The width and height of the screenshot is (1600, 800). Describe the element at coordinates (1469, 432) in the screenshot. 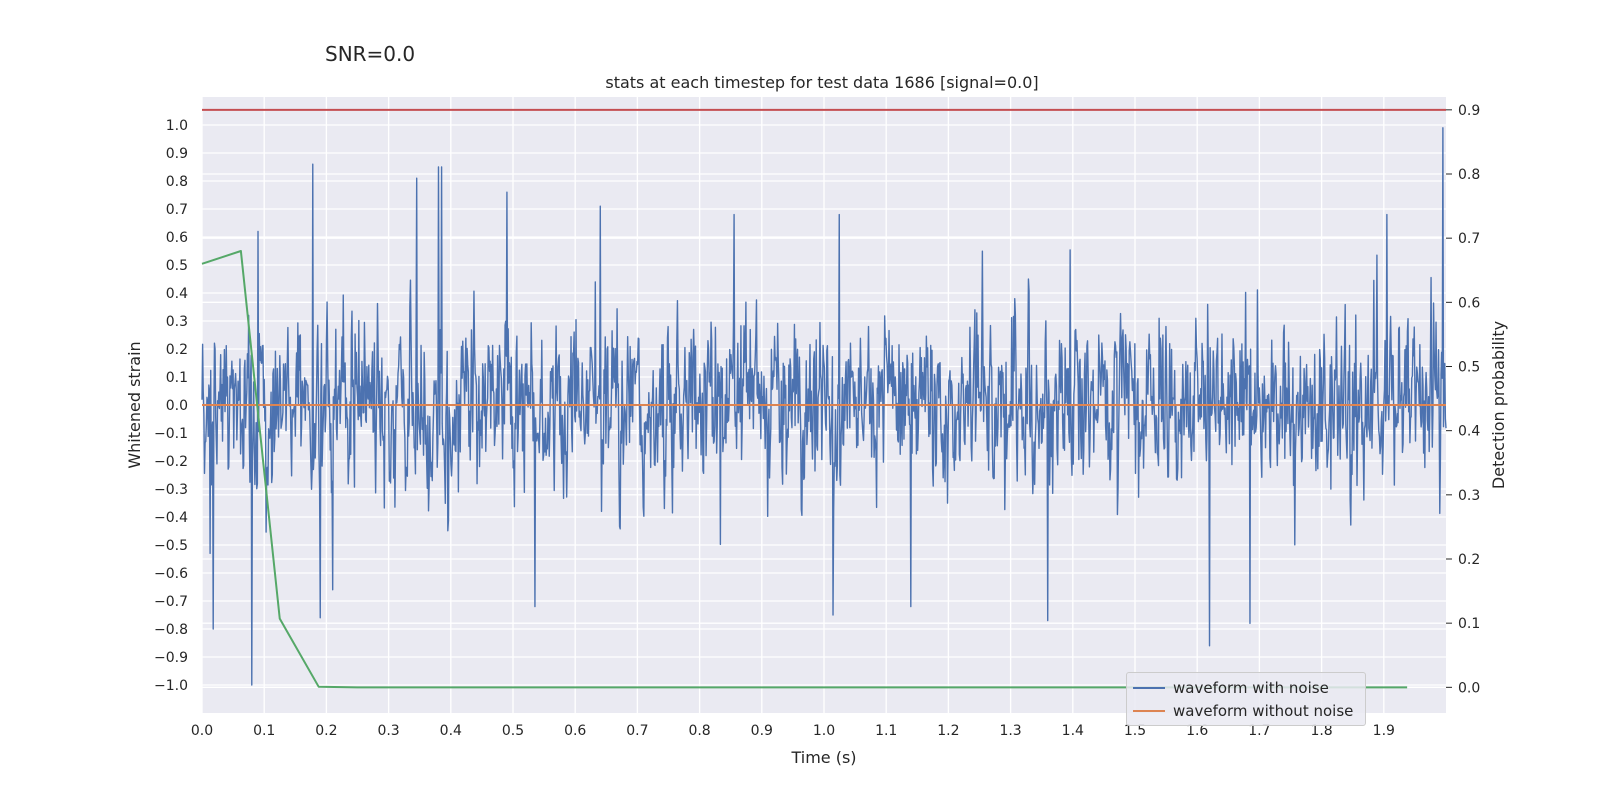

I see `y-right-tick-label: 0.4` at that location.